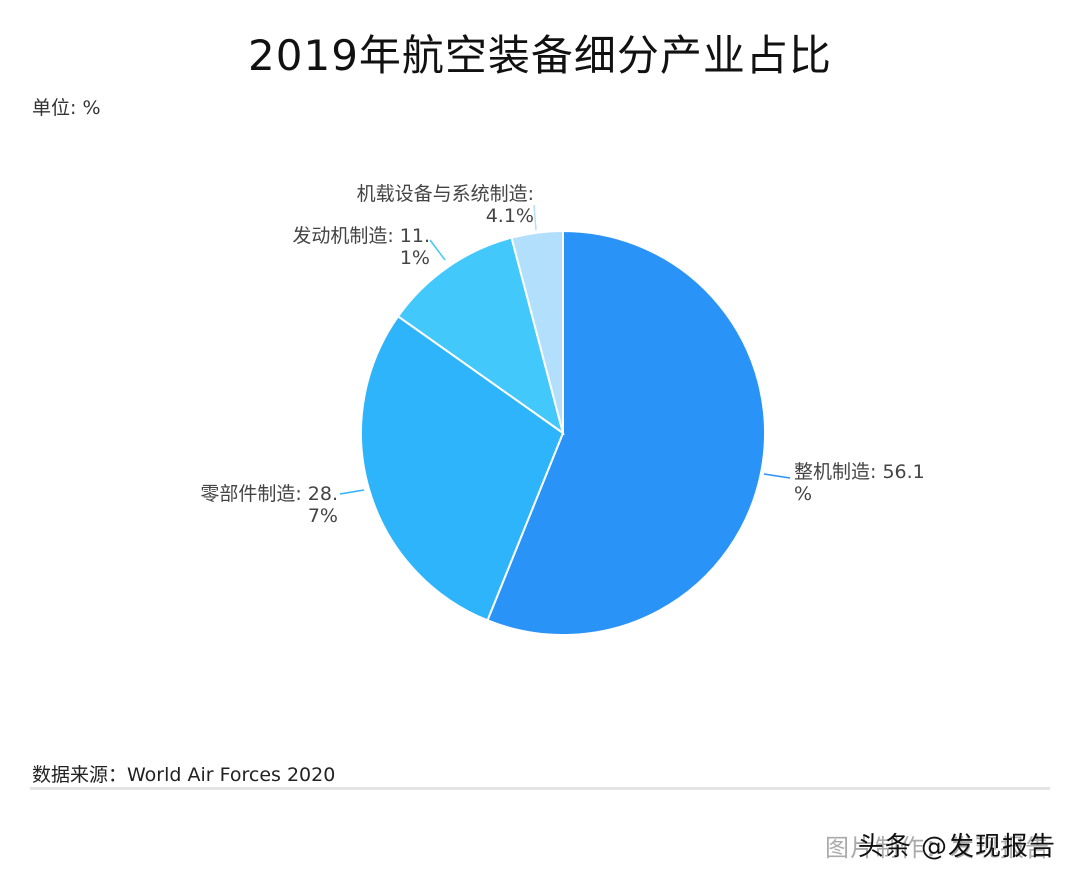 The image size is (1080, 888). What do you see at coordinates (777, 476) in the screenshot?
I see `leader-line-zhengji` at bounding box center [777, 476].